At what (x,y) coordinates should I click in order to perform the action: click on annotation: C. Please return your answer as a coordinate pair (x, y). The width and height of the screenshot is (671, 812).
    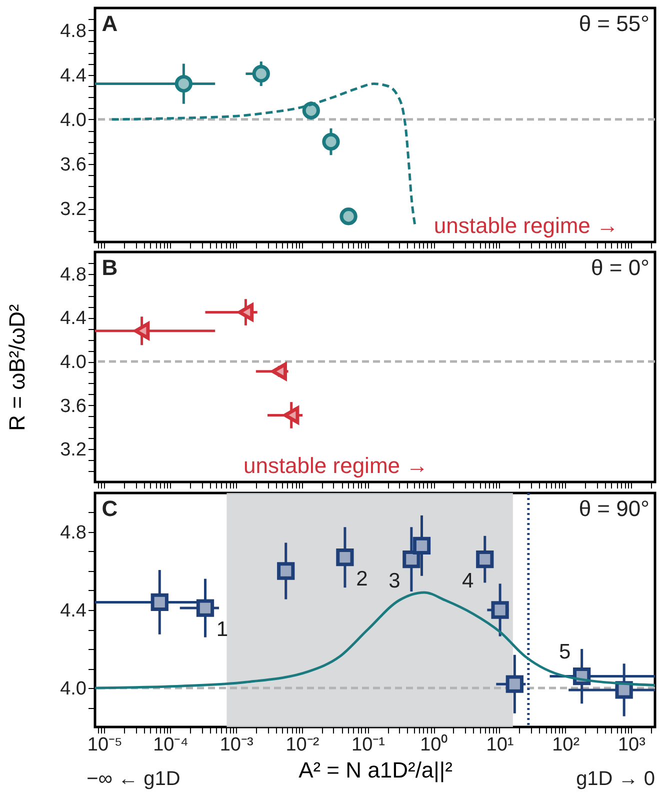
    Looking at the image, I should click on (110, 508).